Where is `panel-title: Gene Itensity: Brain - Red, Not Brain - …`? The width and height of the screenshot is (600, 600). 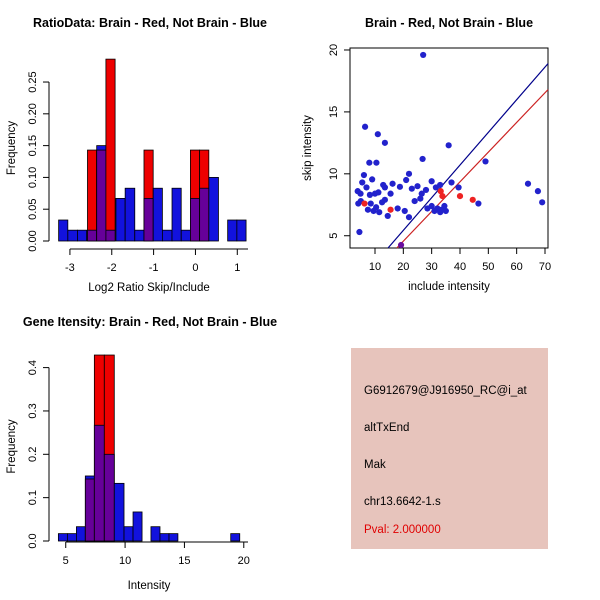
panel-title: Gene Itensity: Brain - Red, Not Brain - … is located at coordinates (150, 322).